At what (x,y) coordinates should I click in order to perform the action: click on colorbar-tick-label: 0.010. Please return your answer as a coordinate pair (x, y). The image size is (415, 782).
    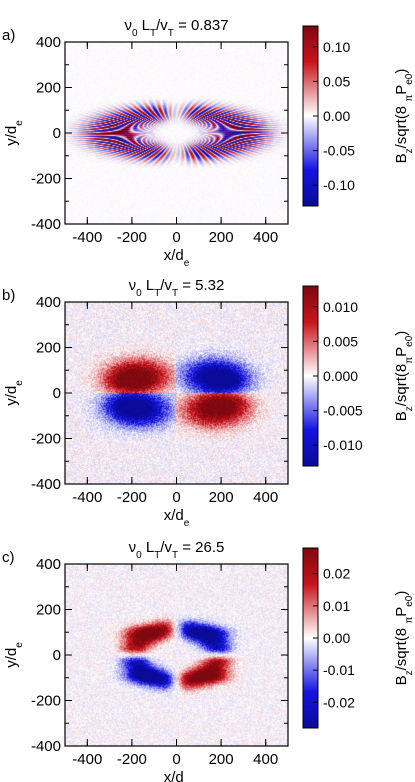
    Looking at the image, I should click on (340, 307).